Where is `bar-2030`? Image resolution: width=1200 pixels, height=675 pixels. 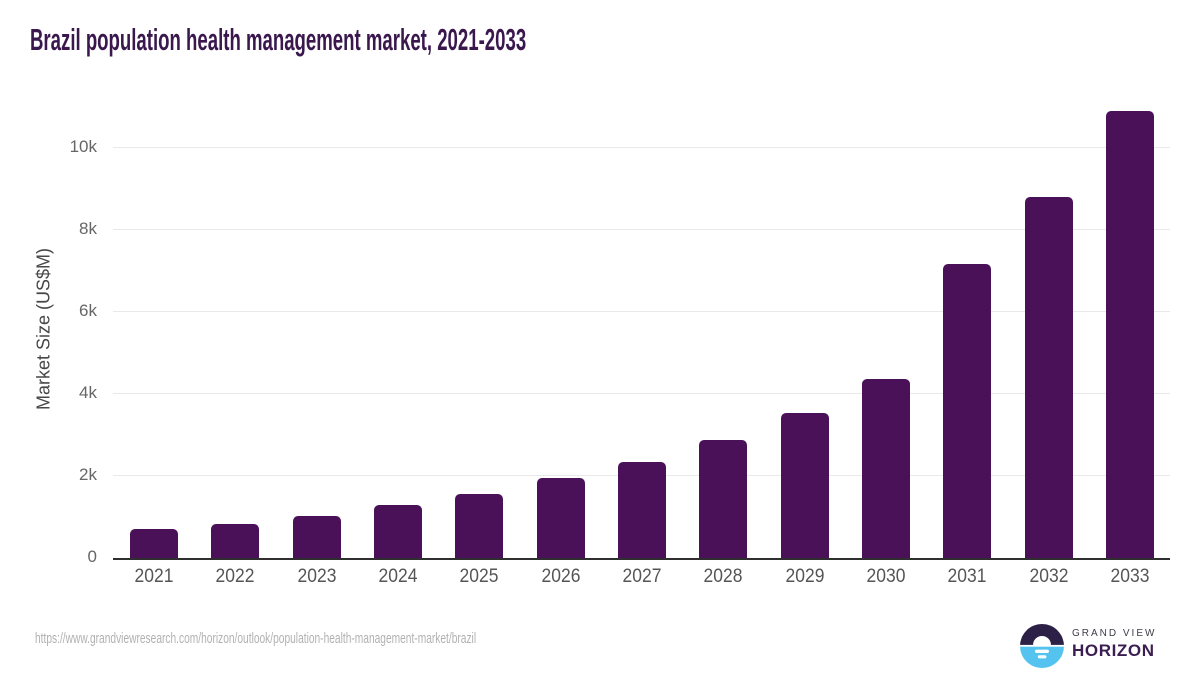
bar-2030 is located at coordinates (886, 468).